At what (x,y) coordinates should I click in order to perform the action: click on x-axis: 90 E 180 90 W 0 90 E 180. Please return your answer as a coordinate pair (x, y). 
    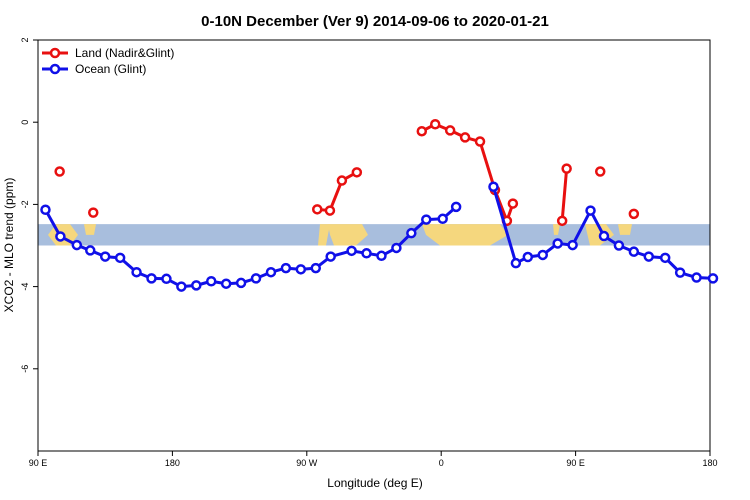
    Looking at the image, I should click on (373, 459).